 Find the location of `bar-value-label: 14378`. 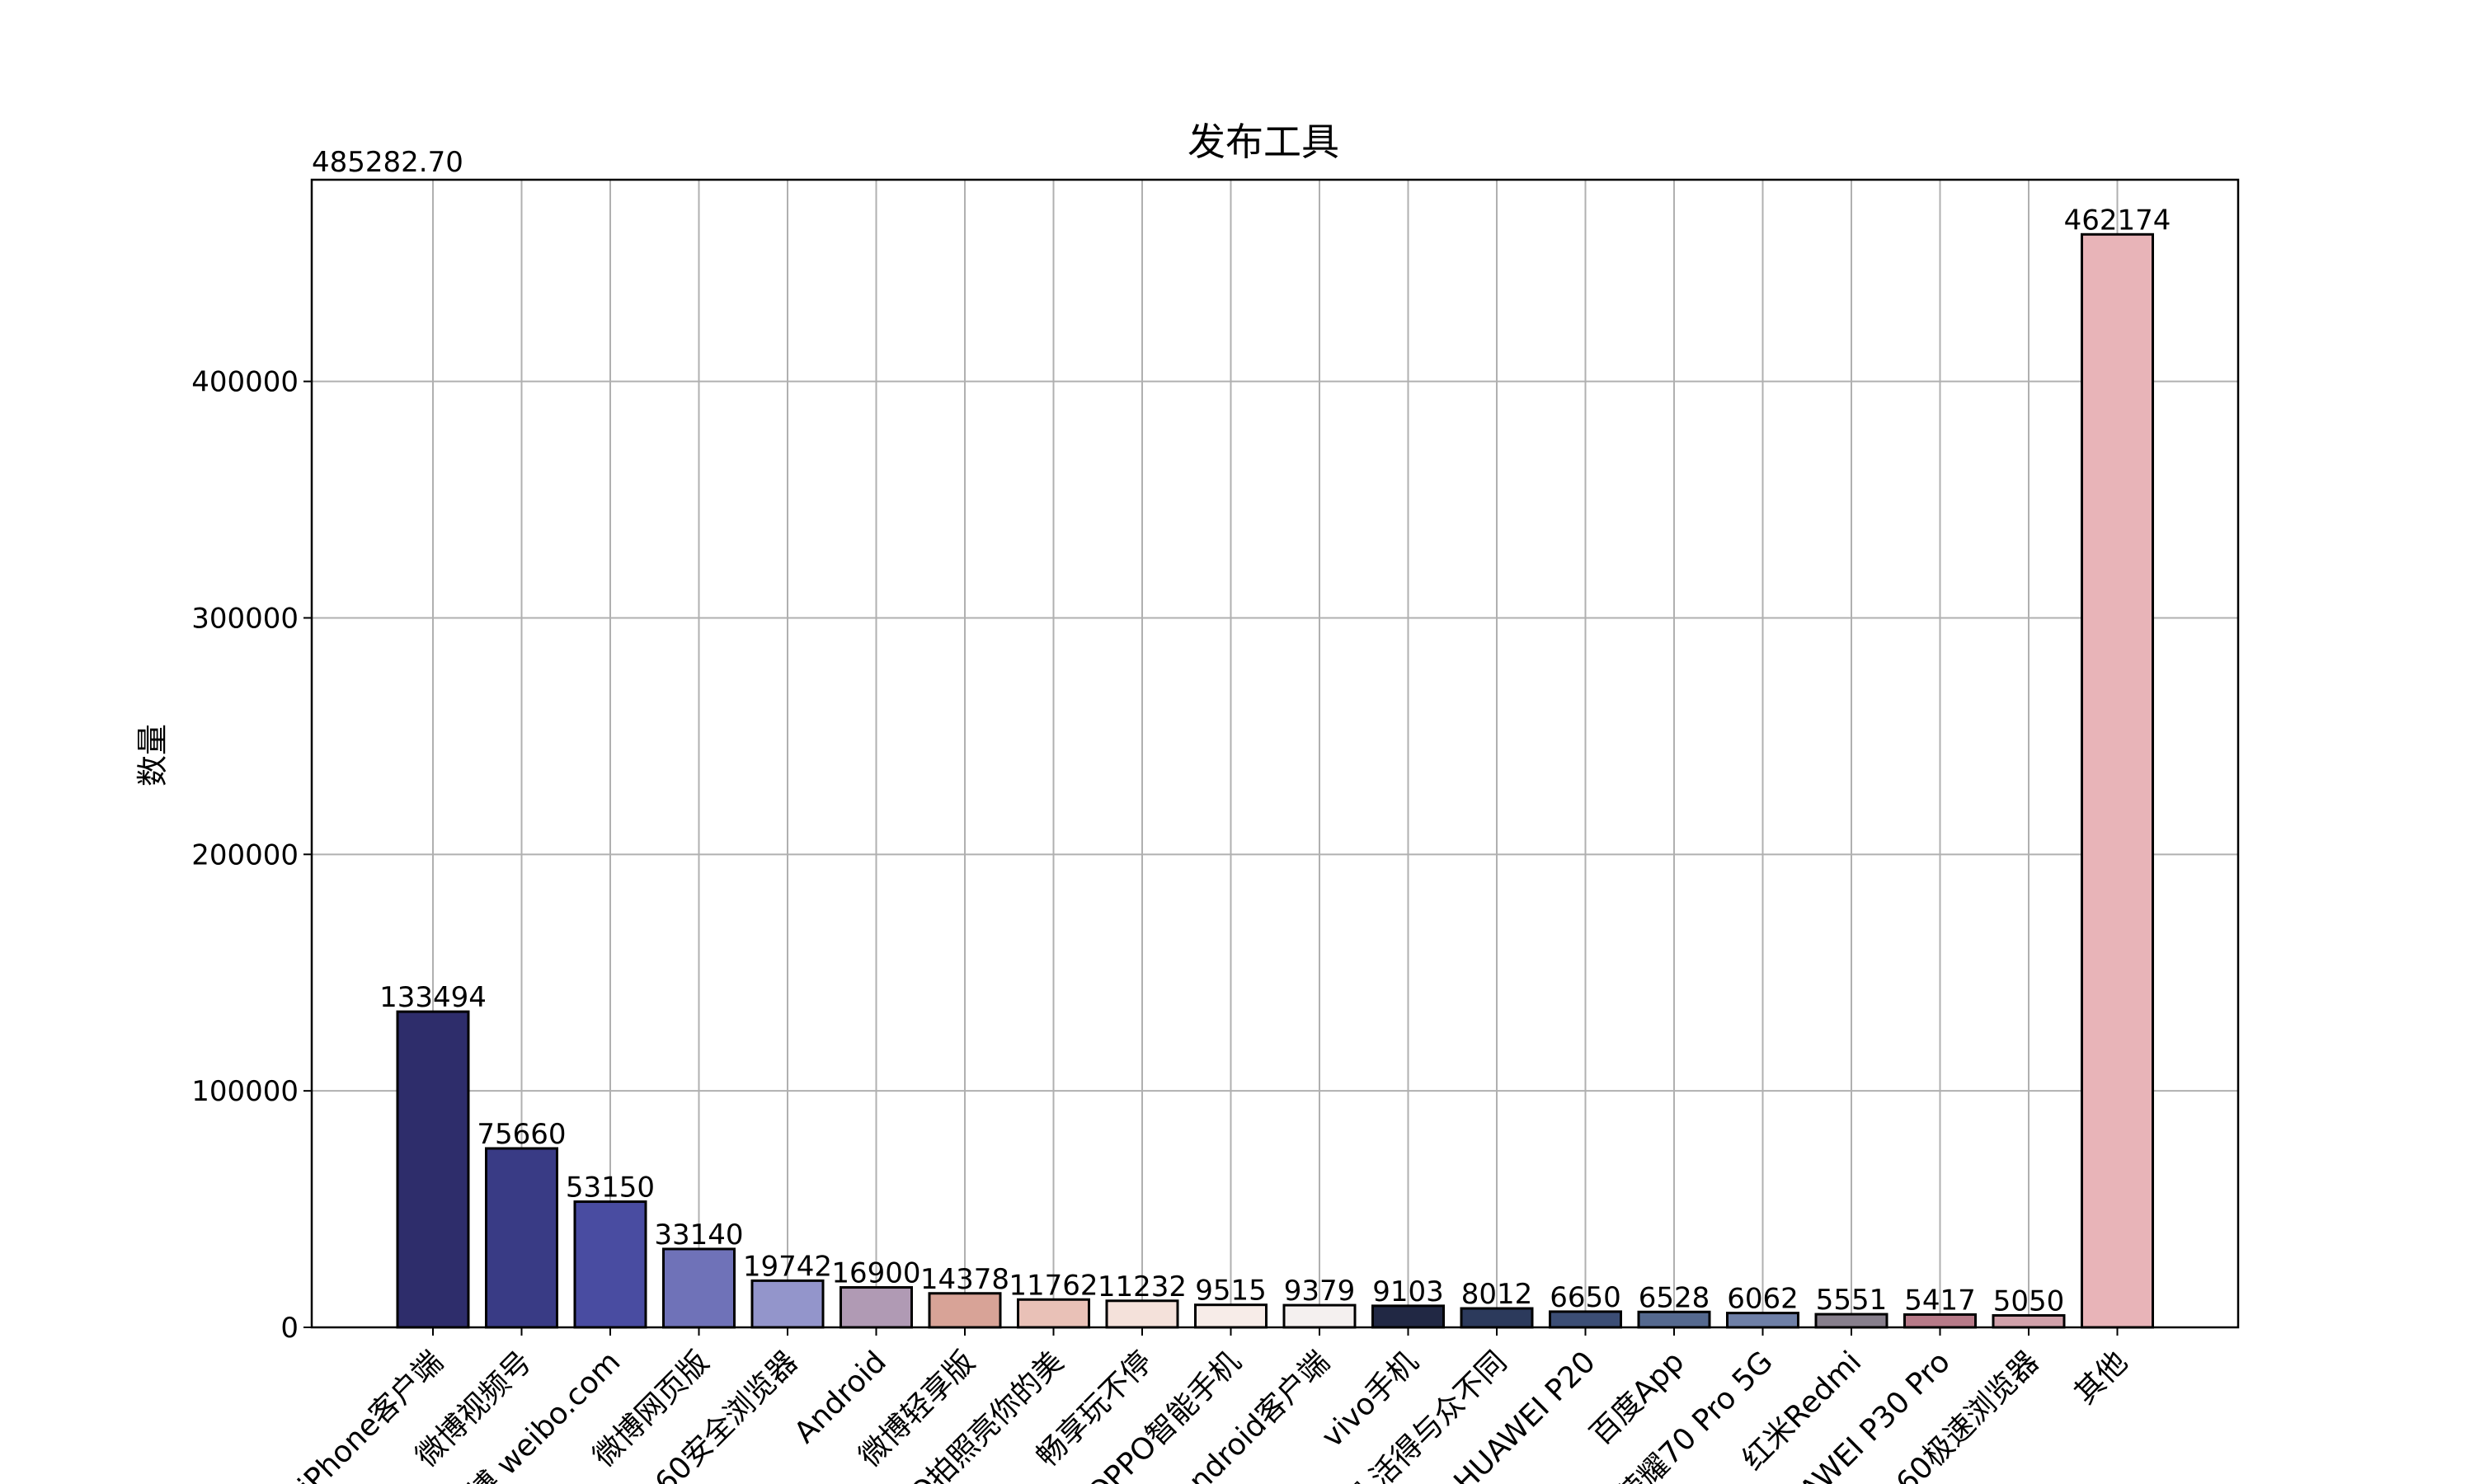

bar-value-label: 14378 is located at coordinates (964, 1279).